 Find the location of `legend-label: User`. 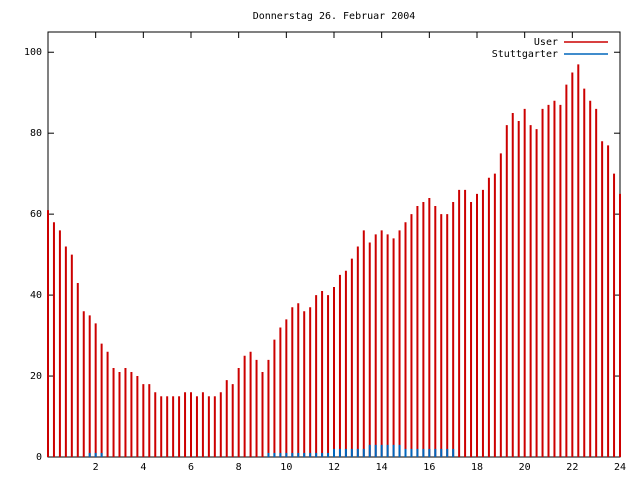

legend-label: User is located at coordinates (546, 42).